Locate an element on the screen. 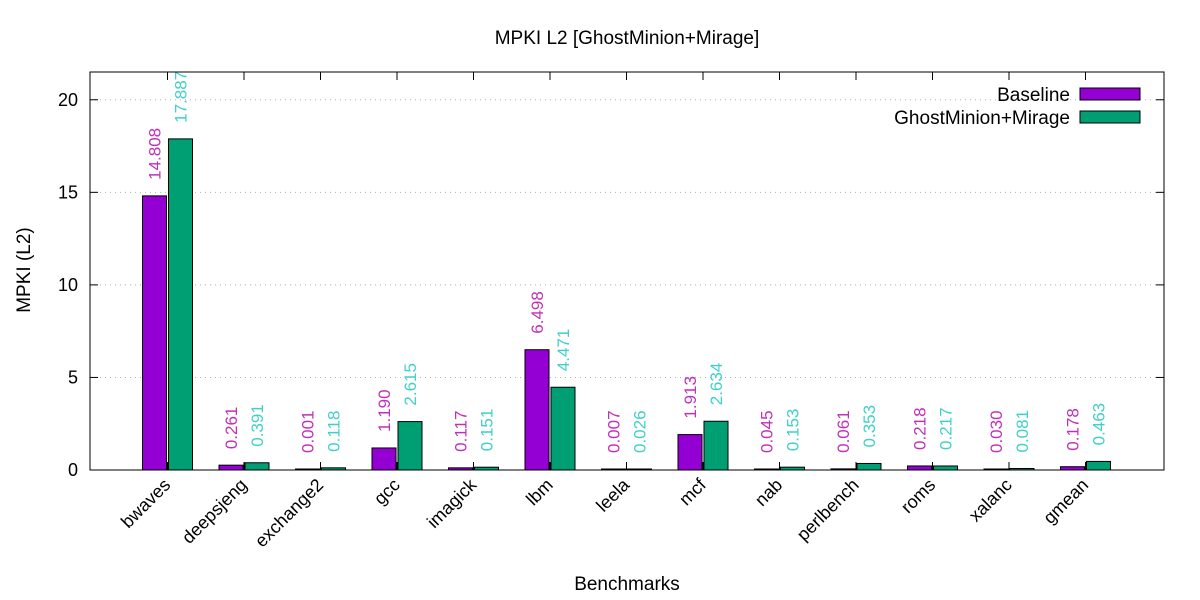 Image resolution: width=1200 pixels, height=600 pixels. data-label: 0.151 is located at coordinates (487, 430).